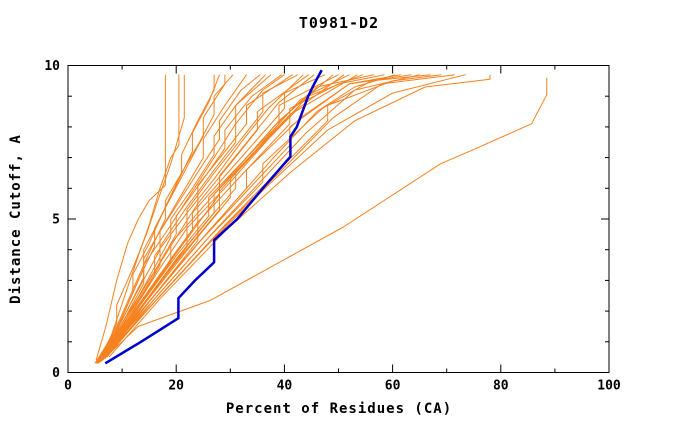  Describe the element at coordinates (501, 386) in the screenshot. I see `x-tick-label: 80` at that location.